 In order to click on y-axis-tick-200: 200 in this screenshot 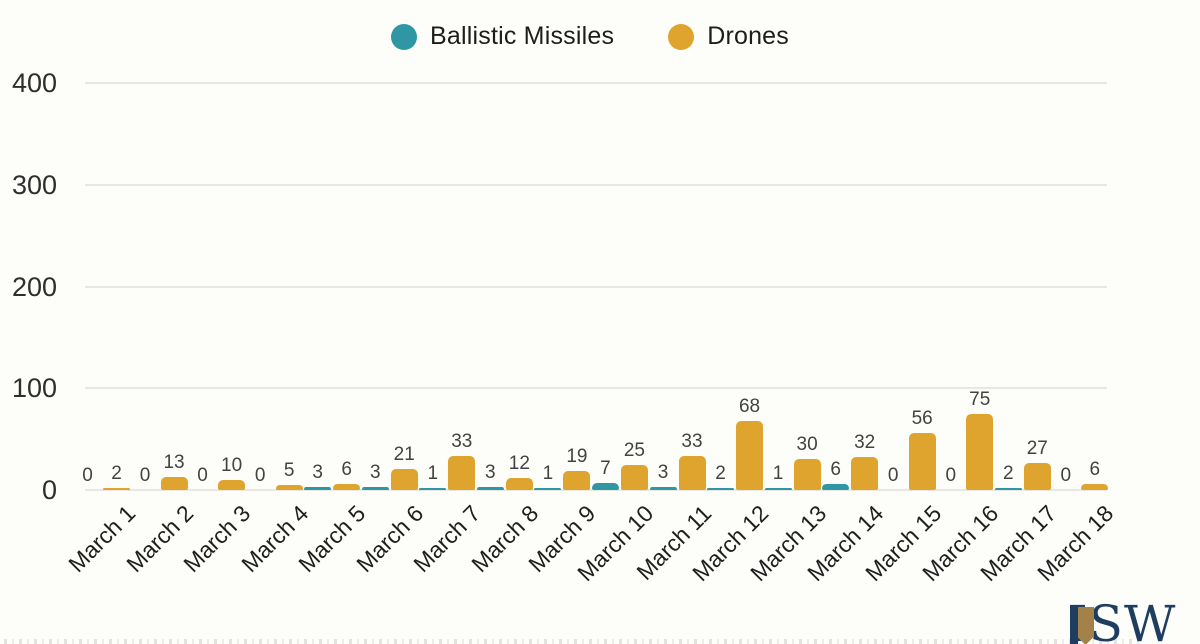, I will do `click(34, 286)`.